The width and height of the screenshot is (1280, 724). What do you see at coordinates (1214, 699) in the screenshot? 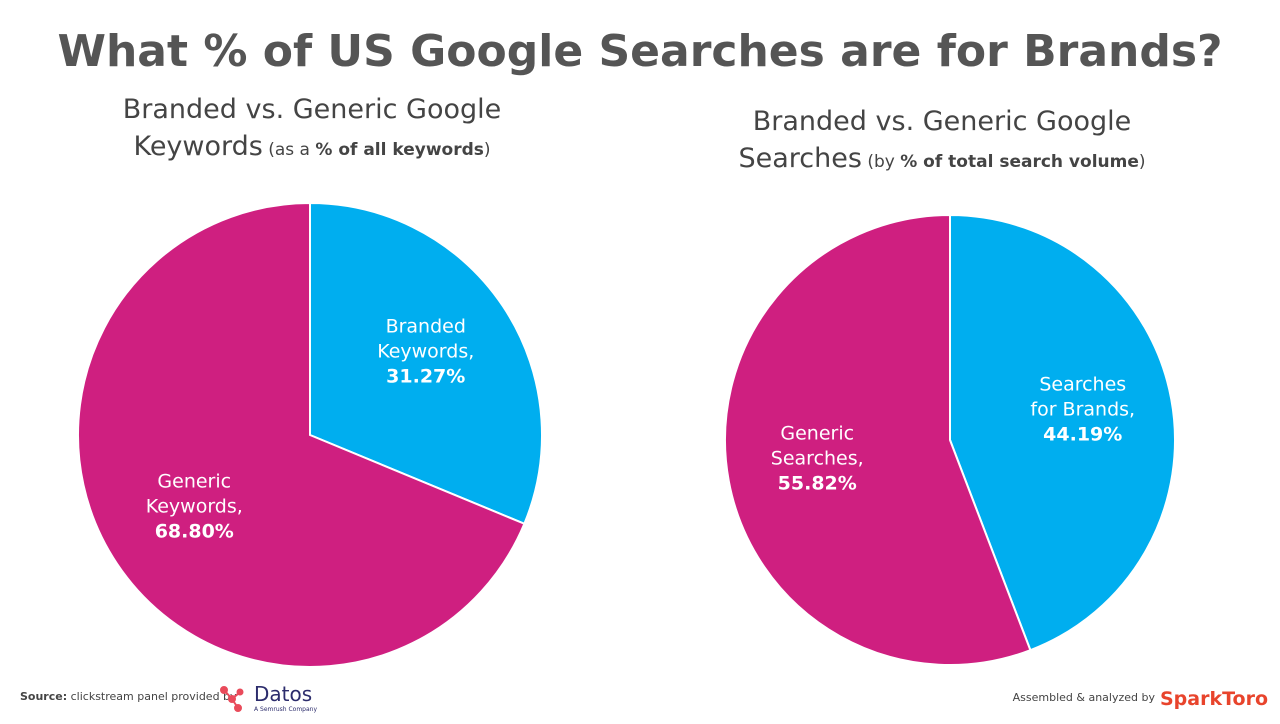
I see `sparktoro-logo: SparkToro` at bounding box center [1214, 699].